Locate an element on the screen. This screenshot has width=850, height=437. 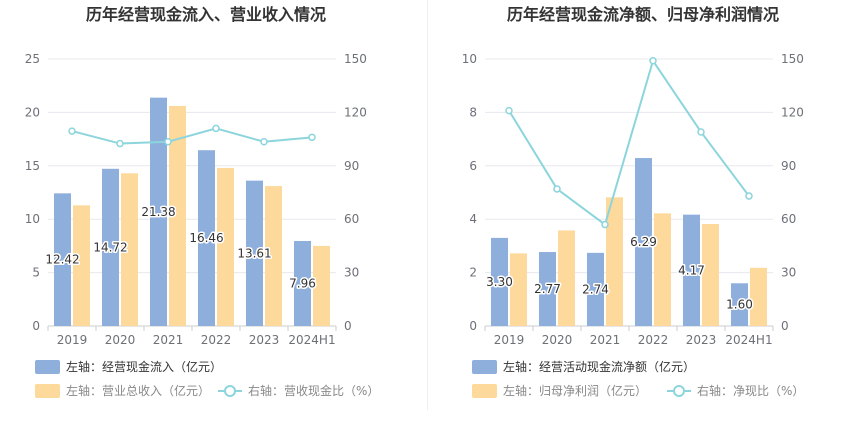
chart2-legend-swatch-line-marker is located at coordinates (679, 391).